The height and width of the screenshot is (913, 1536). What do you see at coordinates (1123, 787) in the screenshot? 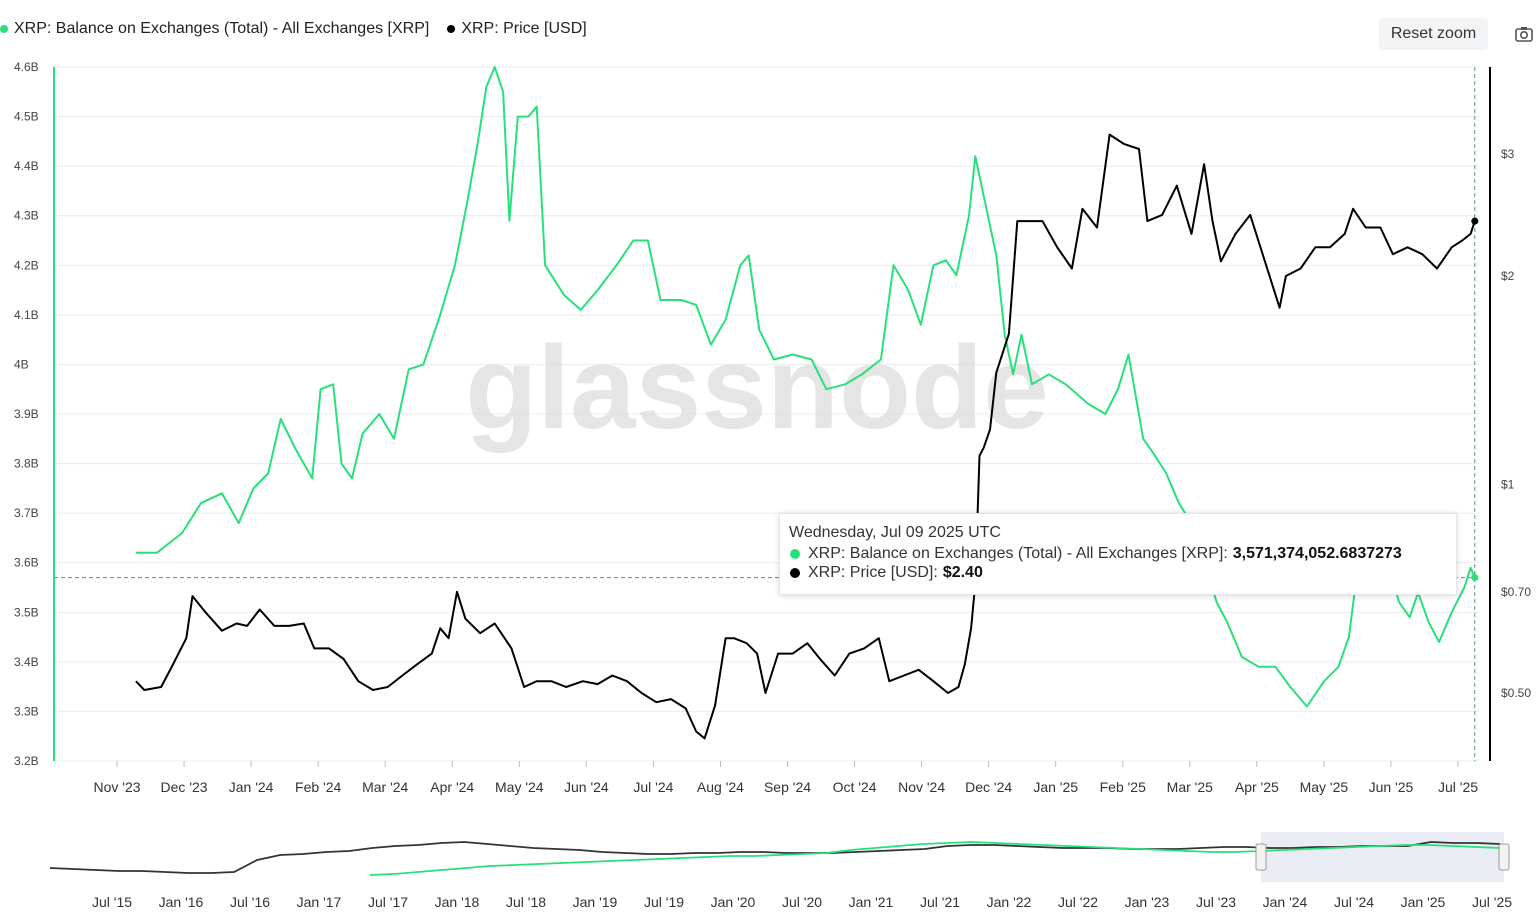
I see `x-axis-tick-label: Feb '25` at bounding box center [1123, 787].